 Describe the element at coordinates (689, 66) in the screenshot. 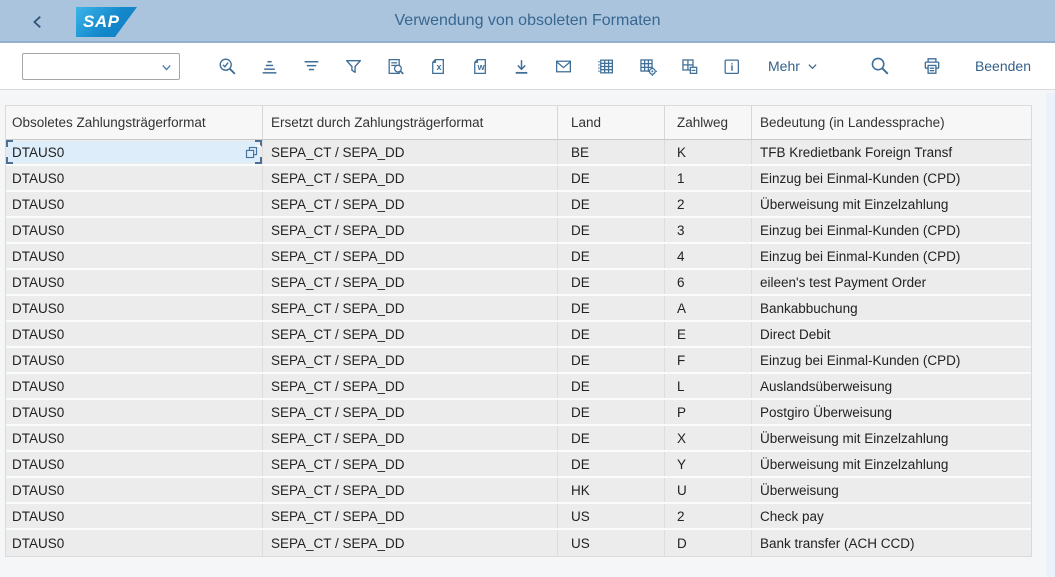

I see `save-layout-button` at that location.